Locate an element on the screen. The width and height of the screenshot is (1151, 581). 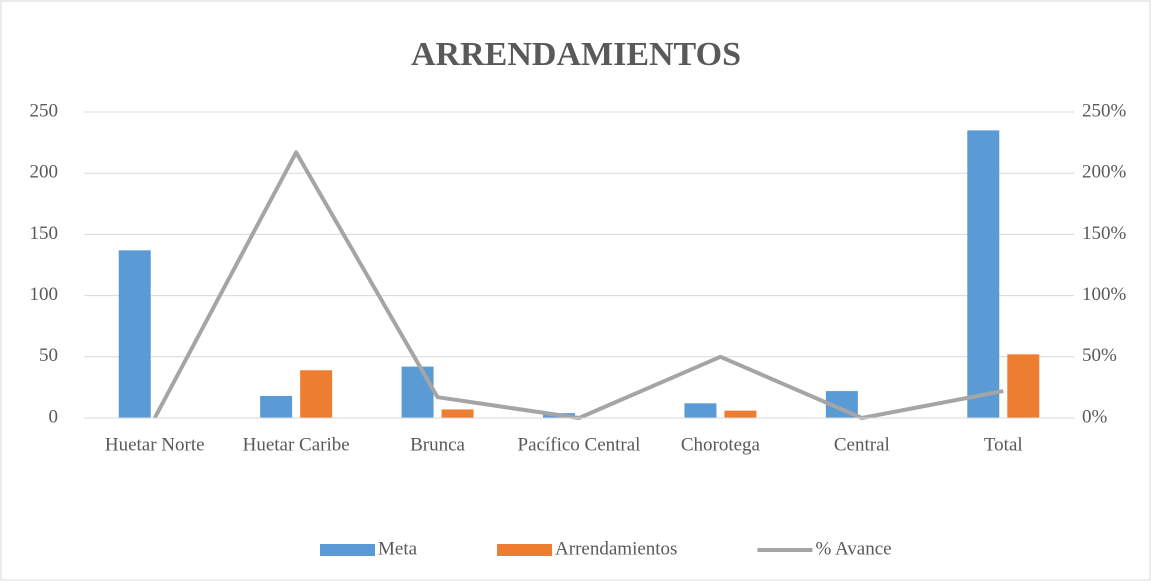
y2-tick-label: 250% is located at coordinates (1104, 110).